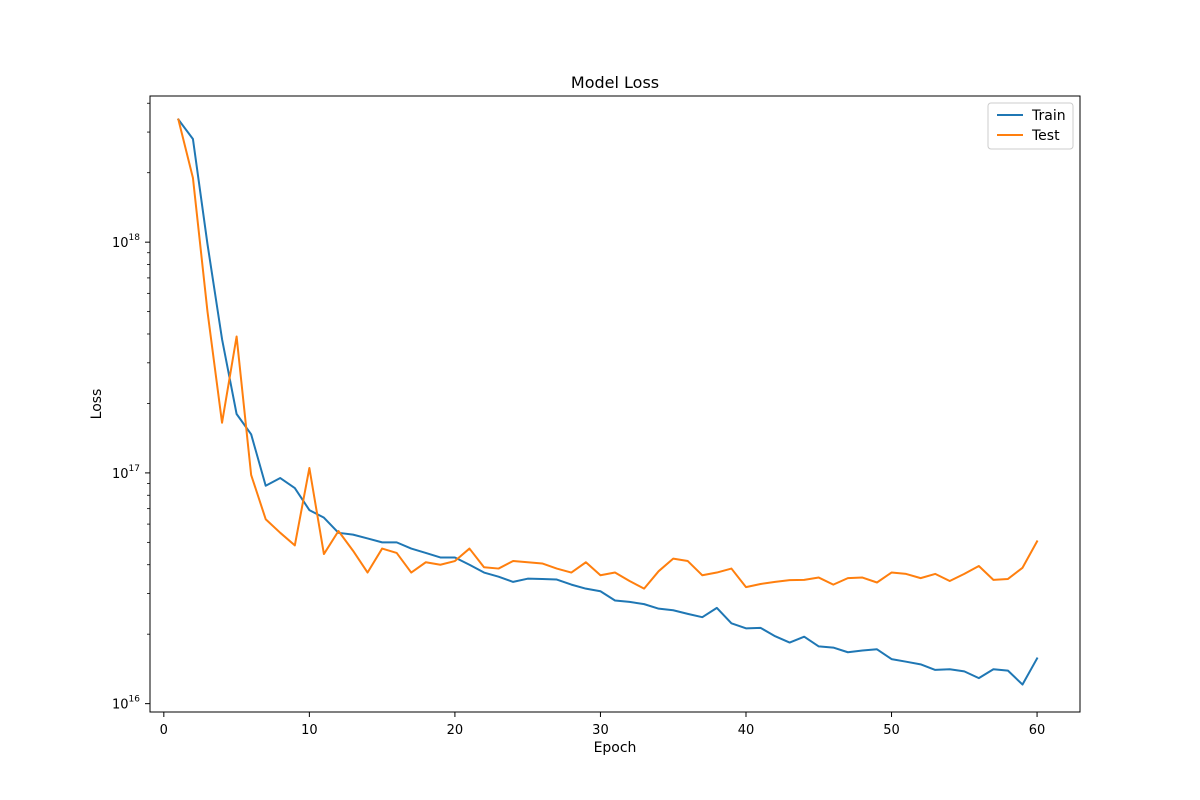  What do you see at coordinates (1045, 136) in the screenshot?
I see `legend-label-test: Test` at bounding box center [1045, 136].